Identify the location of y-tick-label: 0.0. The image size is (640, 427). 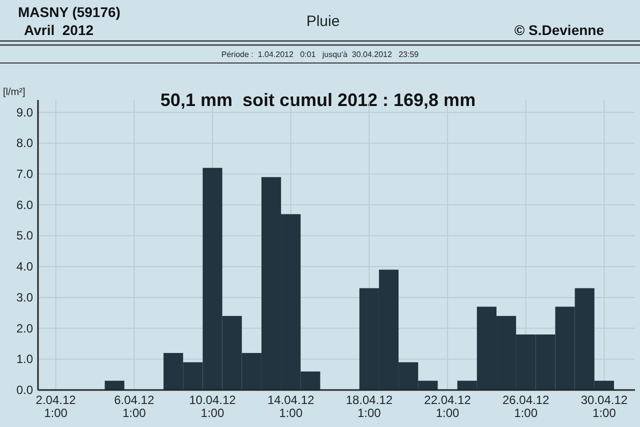
(25, 390).